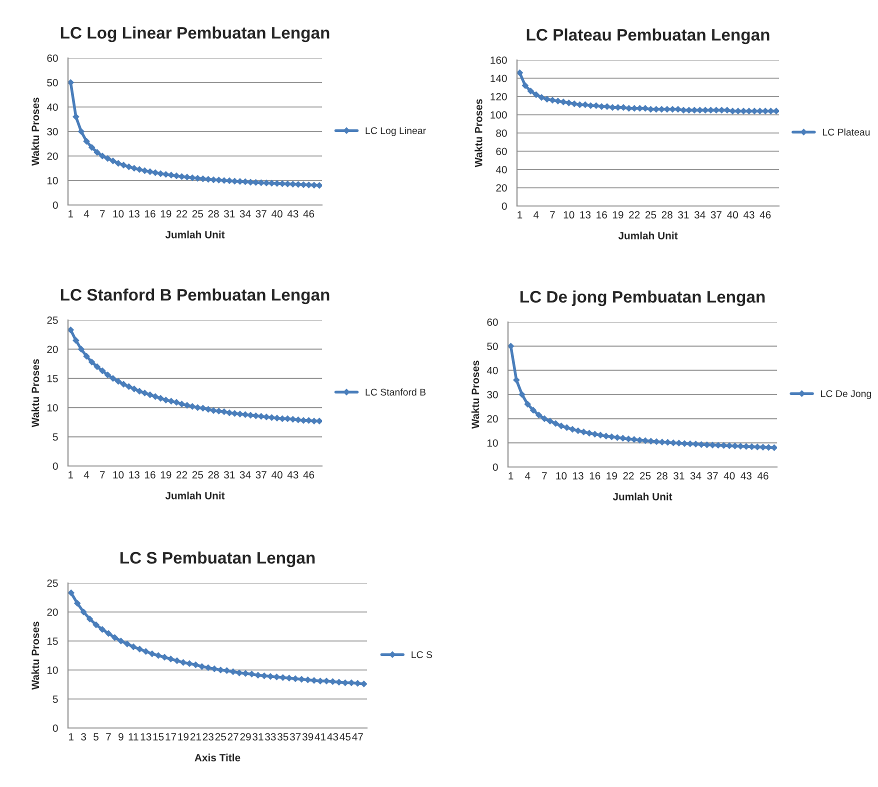 Image resolution: width=878 pixels, height=787 pixels. What do you see at coordinates (492, 346) in the screenshot?
I see `y-tick-label: 50` at bounding box center [492, 346].